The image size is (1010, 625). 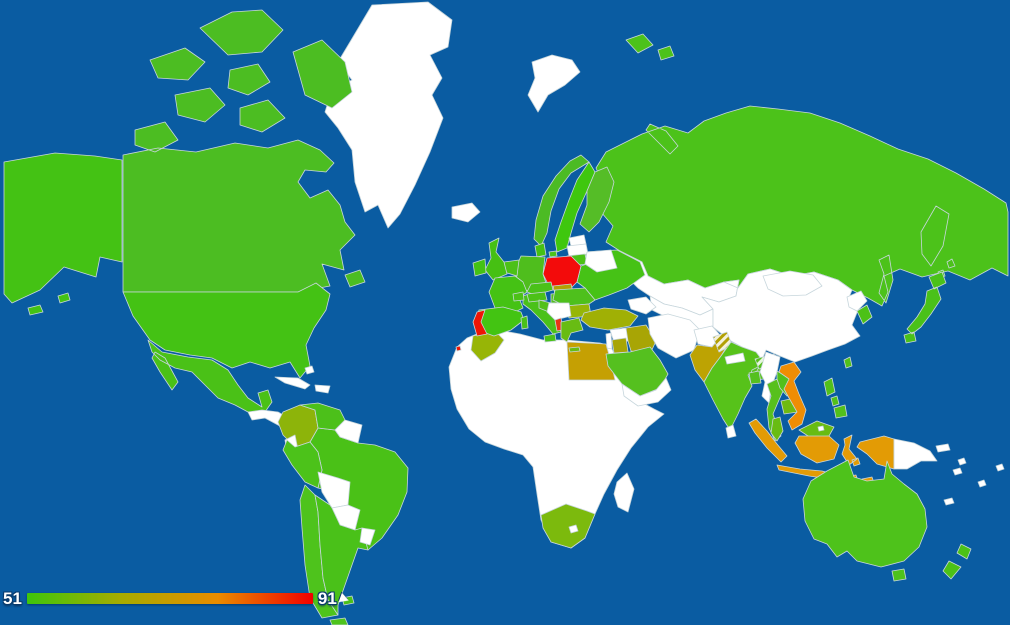 I want to click on country-portugal, so click(x=471, y=330).